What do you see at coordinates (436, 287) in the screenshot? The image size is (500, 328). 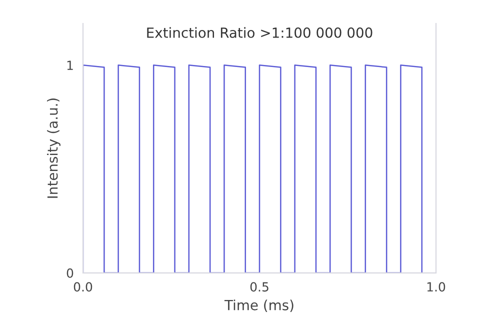 I see `x-tick-label: 1.0` at bounding box center [436, 287].